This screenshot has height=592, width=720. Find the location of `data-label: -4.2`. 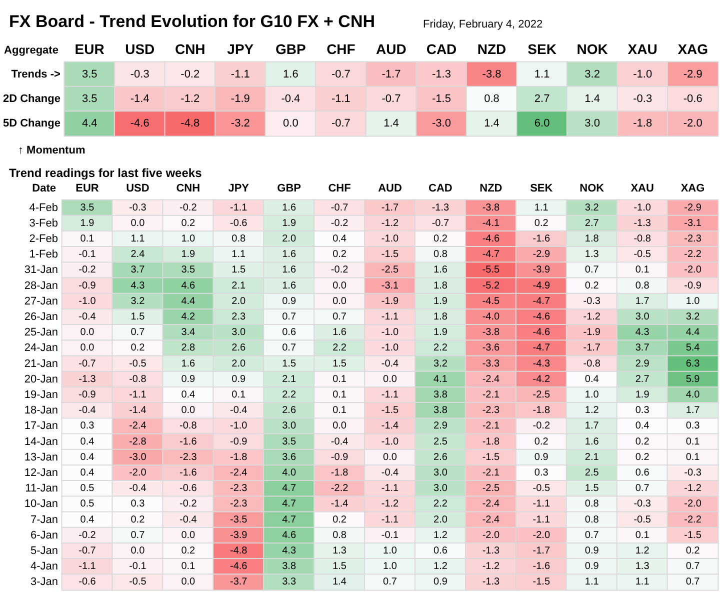

data-label: -4.2 is located at coordinates (541, 379).